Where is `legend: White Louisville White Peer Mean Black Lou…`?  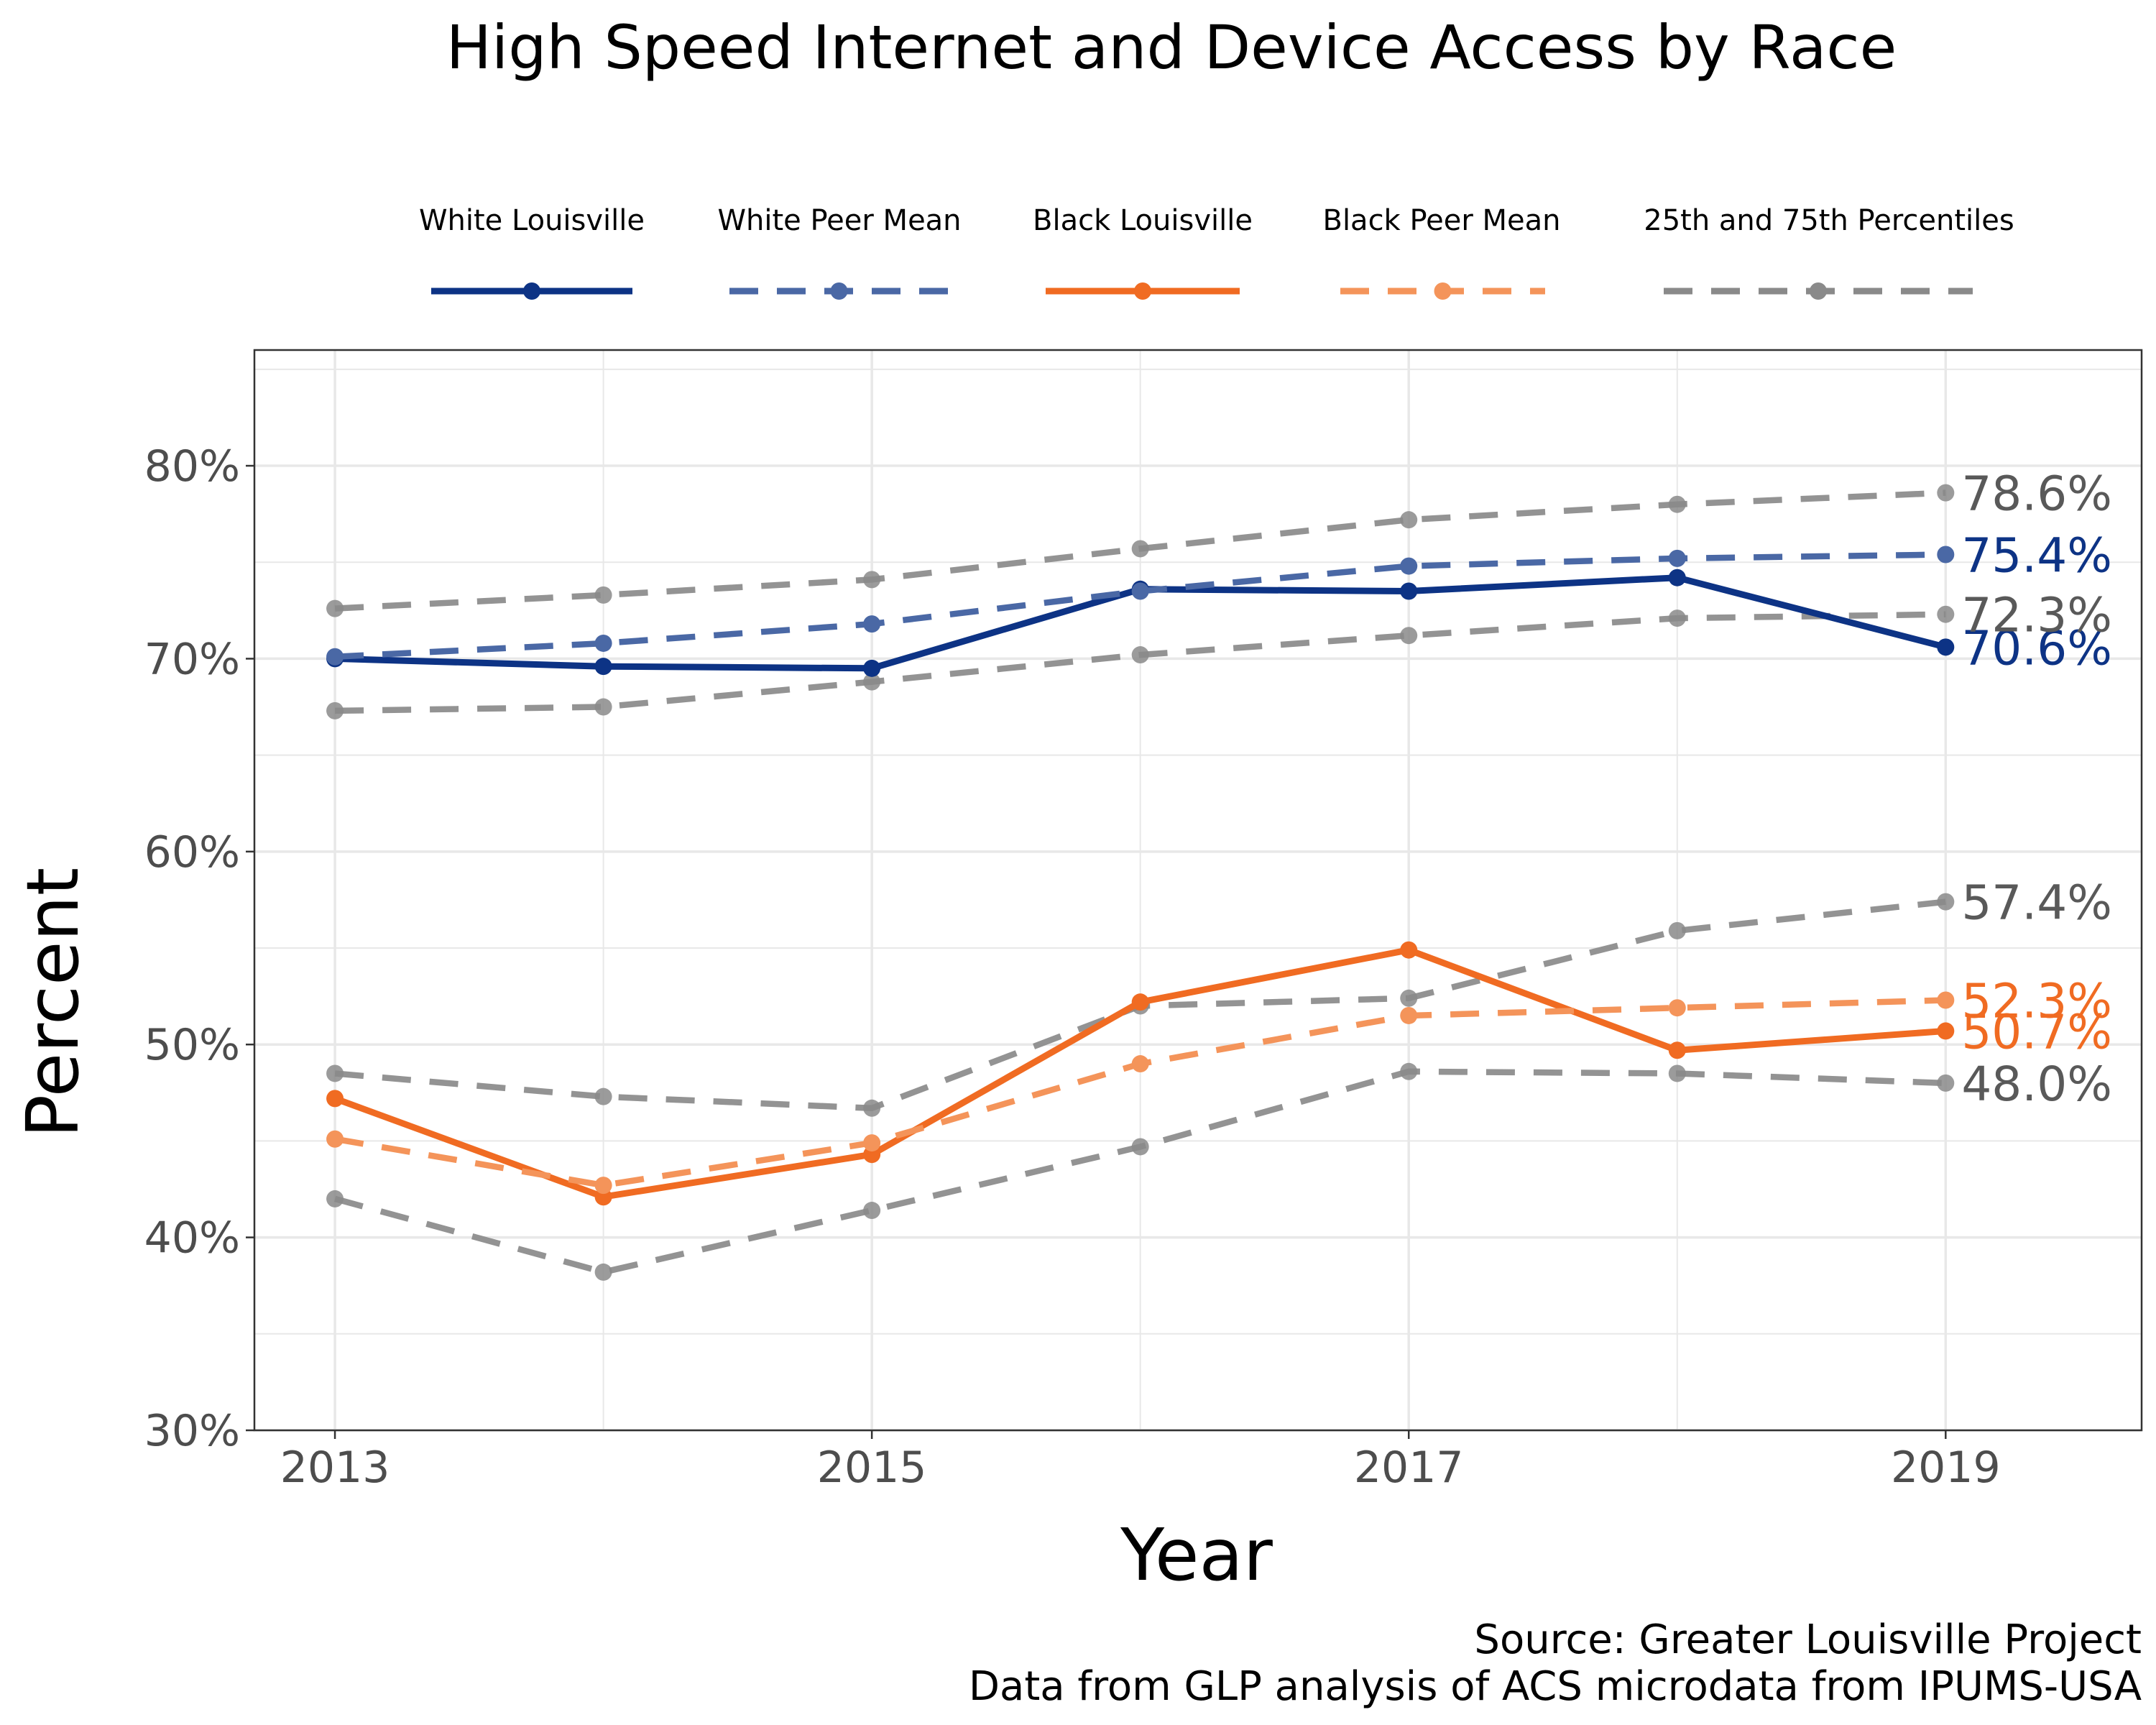 legend: White Louisville White Peer Mean Black Lou… is located at coordinates (1216, 252).